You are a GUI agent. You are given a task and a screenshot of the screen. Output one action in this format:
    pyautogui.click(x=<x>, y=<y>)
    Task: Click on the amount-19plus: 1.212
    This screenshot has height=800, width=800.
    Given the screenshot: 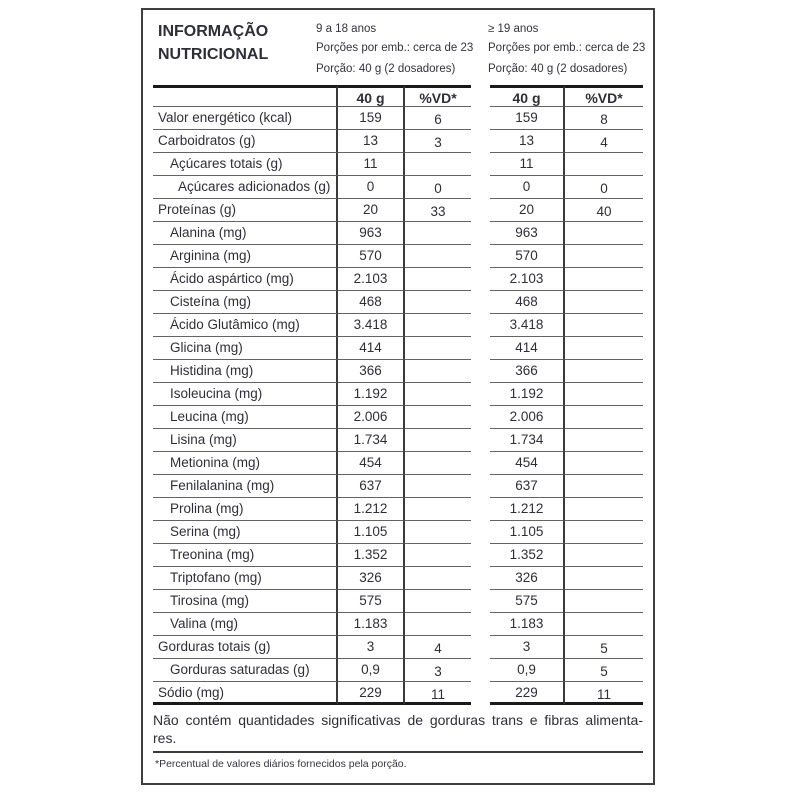 What is the action you would take?
    pyautogui.click(x=527, y=509)
    